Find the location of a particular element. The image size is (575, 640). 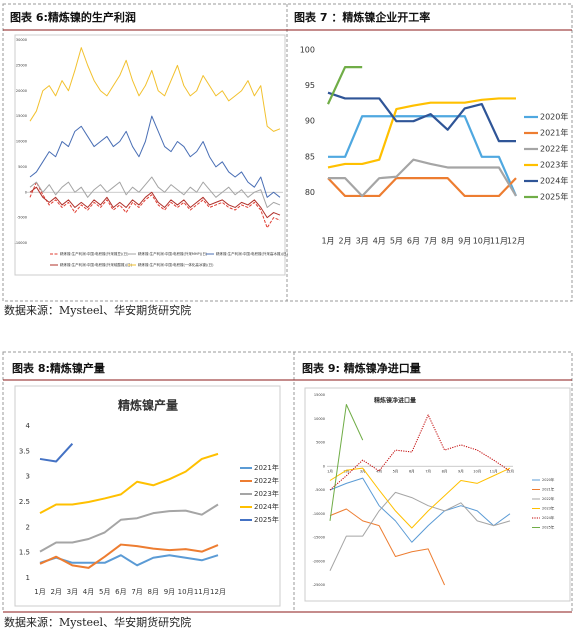

y-tick-label: 30000 is located at coordinates (21, 40).